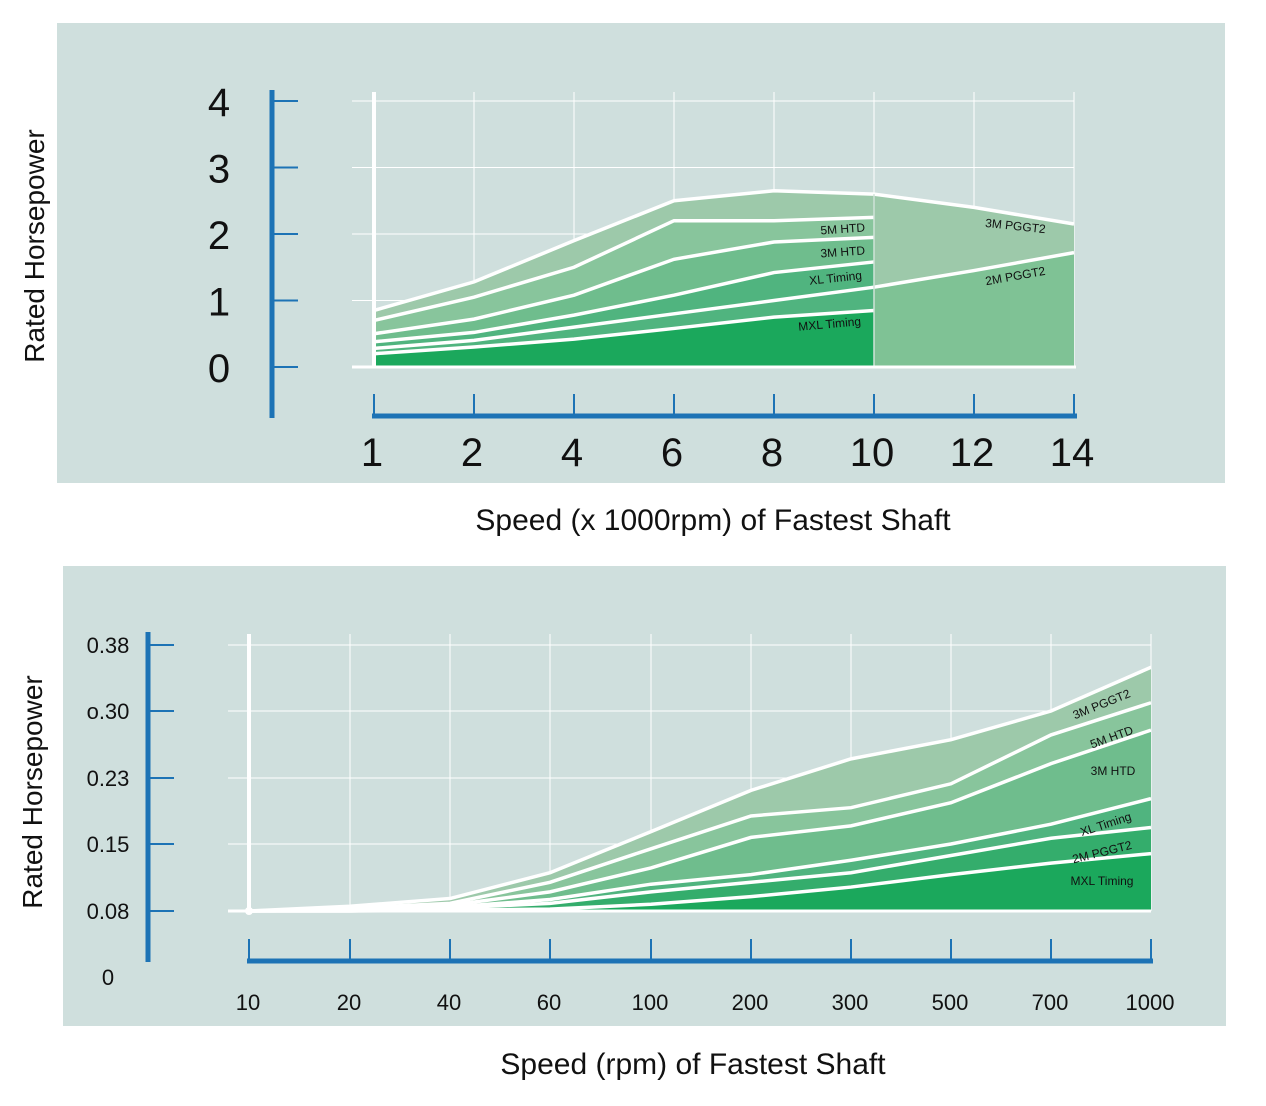  I want to click on chart-2-origin-dot, so click(249, 911).